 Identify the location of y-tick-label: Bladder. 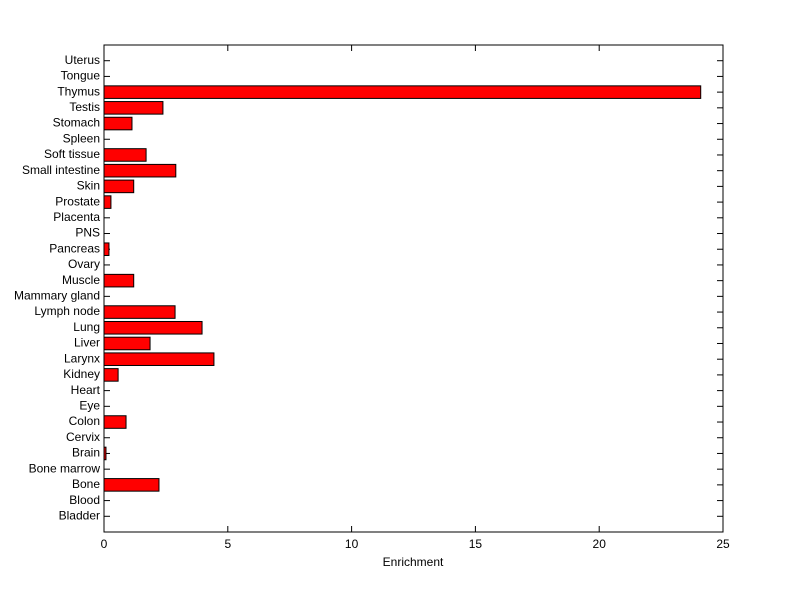
(79, 515).